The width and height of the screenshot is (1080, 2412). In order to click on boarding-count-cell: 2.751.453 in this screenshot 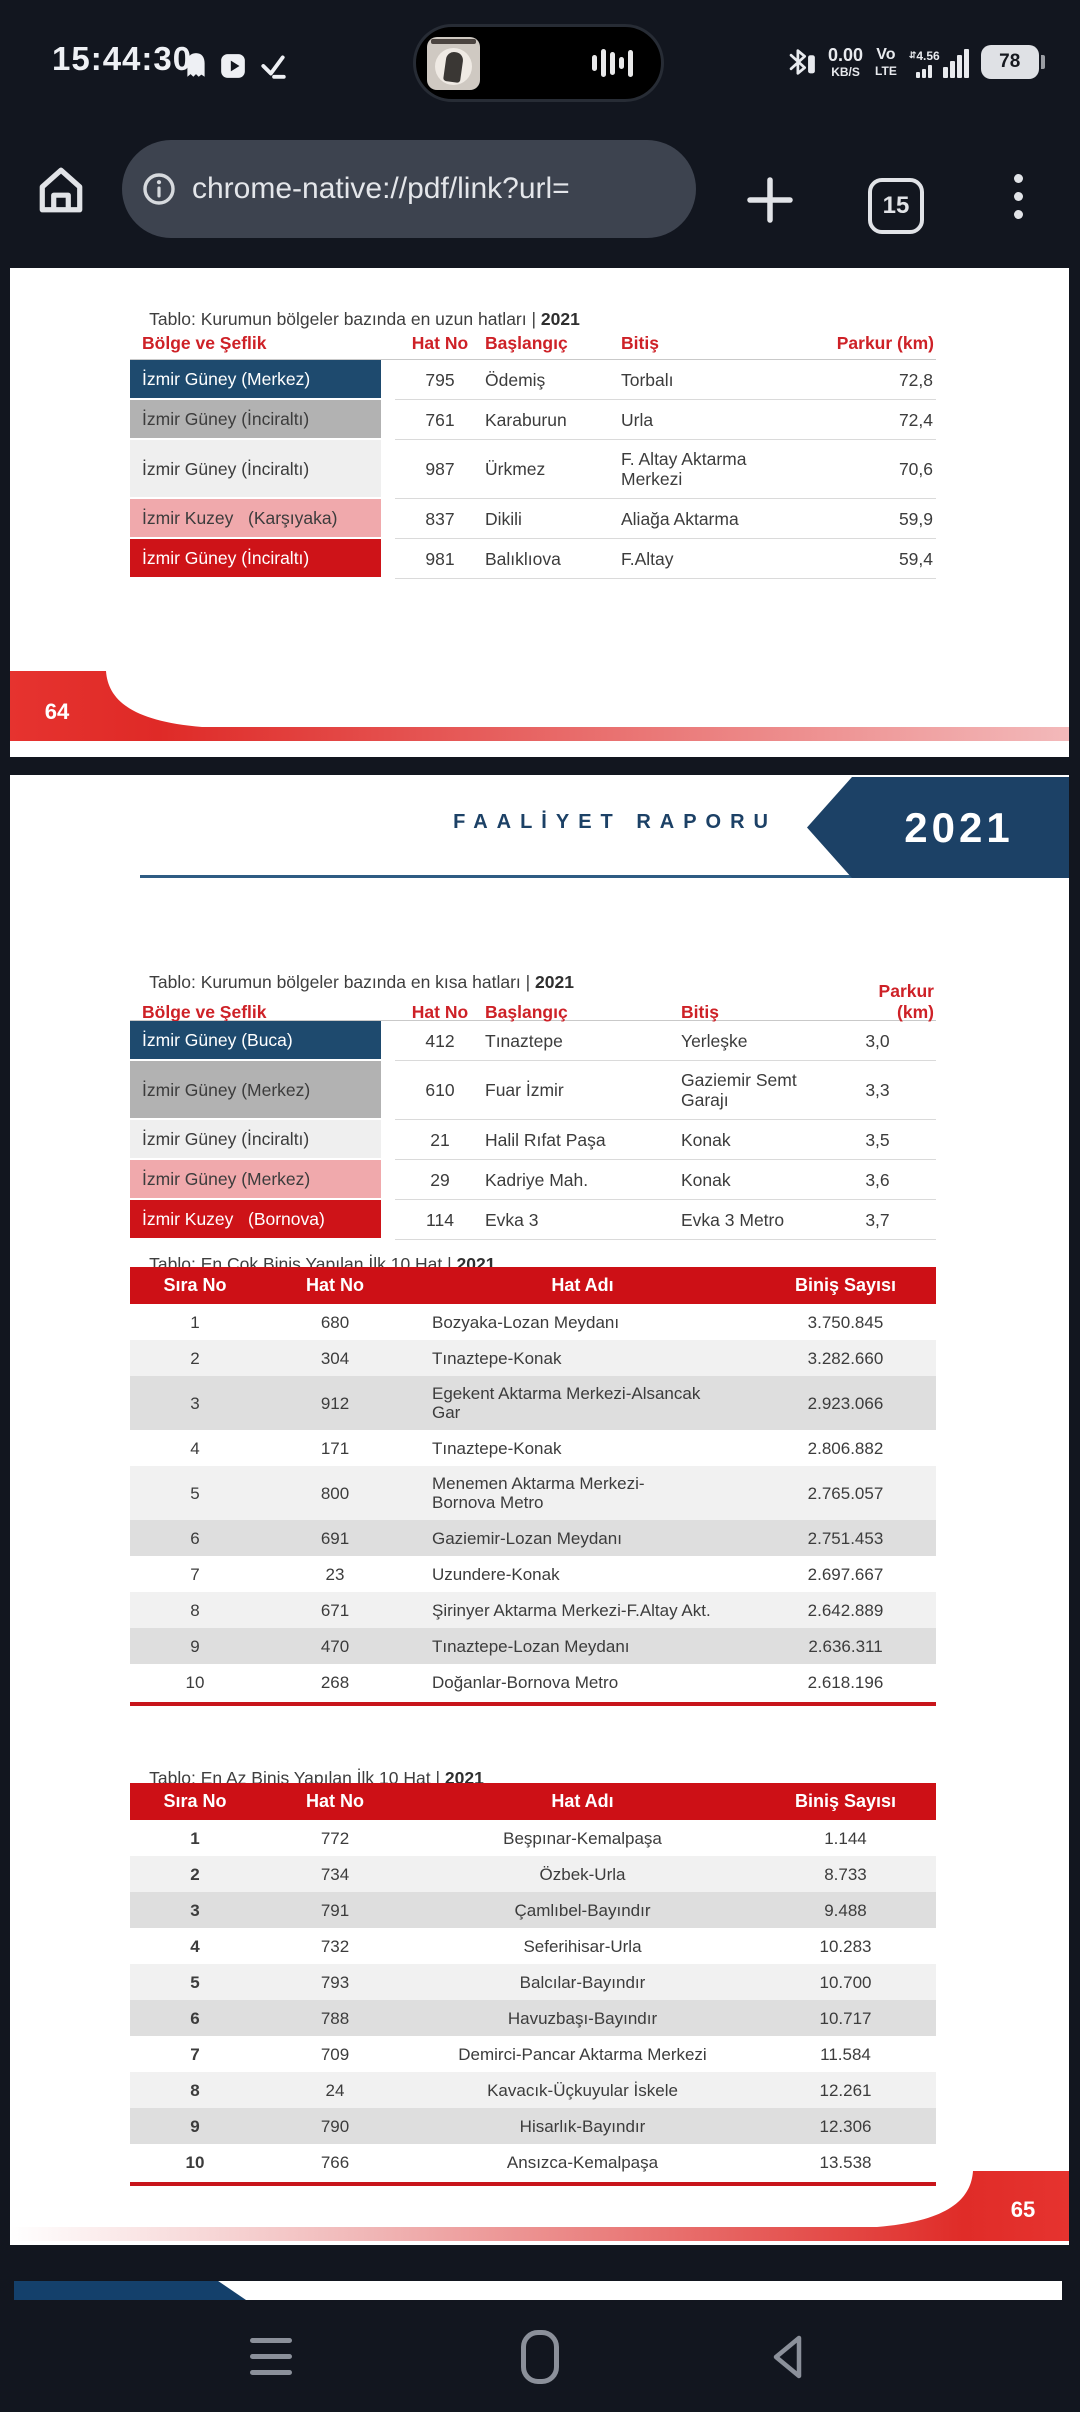, I will do `click(845, 1538)`.